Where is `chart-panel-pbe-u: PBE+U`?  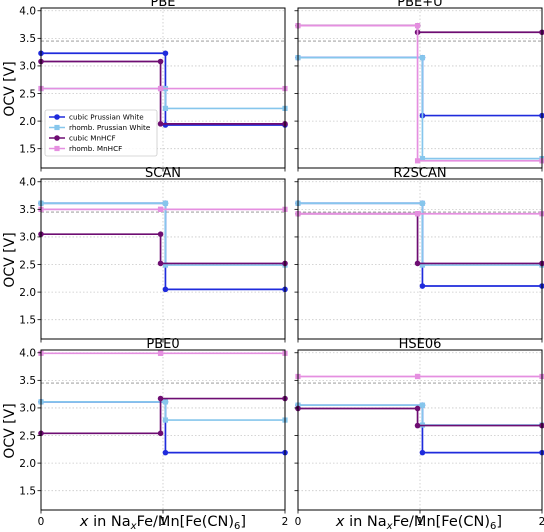 chart-panel-pbe-u: PBE+U is located at coordinates (419, 86).